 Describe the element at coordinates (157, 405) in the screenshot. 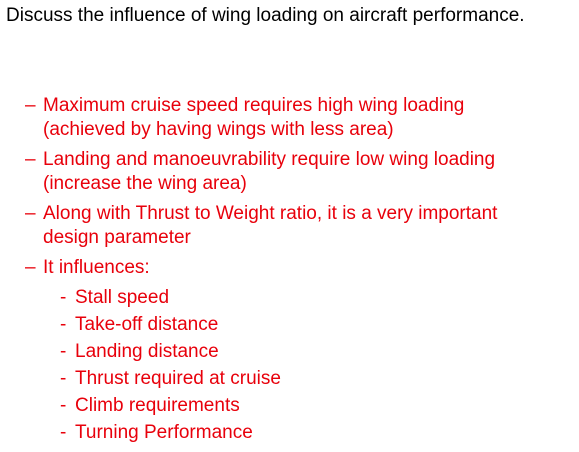

I see `influence-text: Climb requirements` at that location.